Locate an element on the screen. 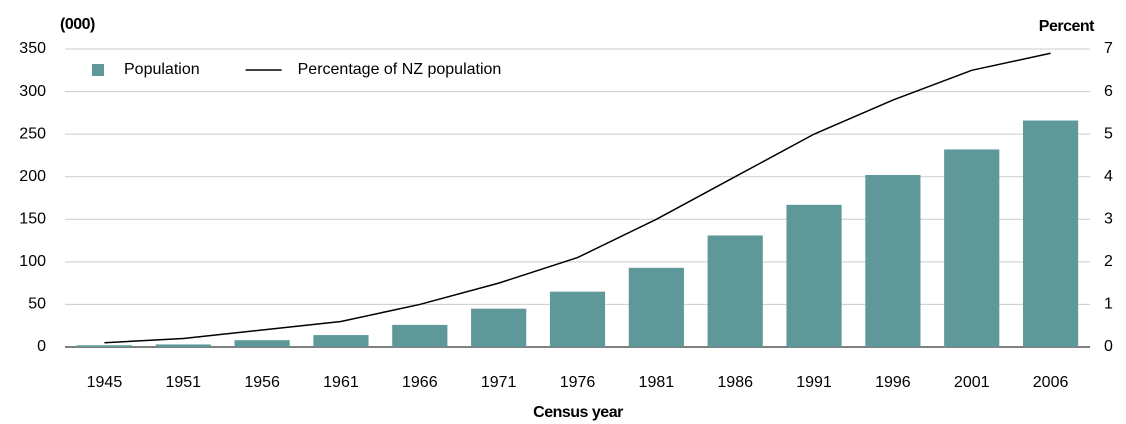 The height and width of the screenshot is (424, 1126). y2-tick-label: 3 is located at coordinates (1108, 219).